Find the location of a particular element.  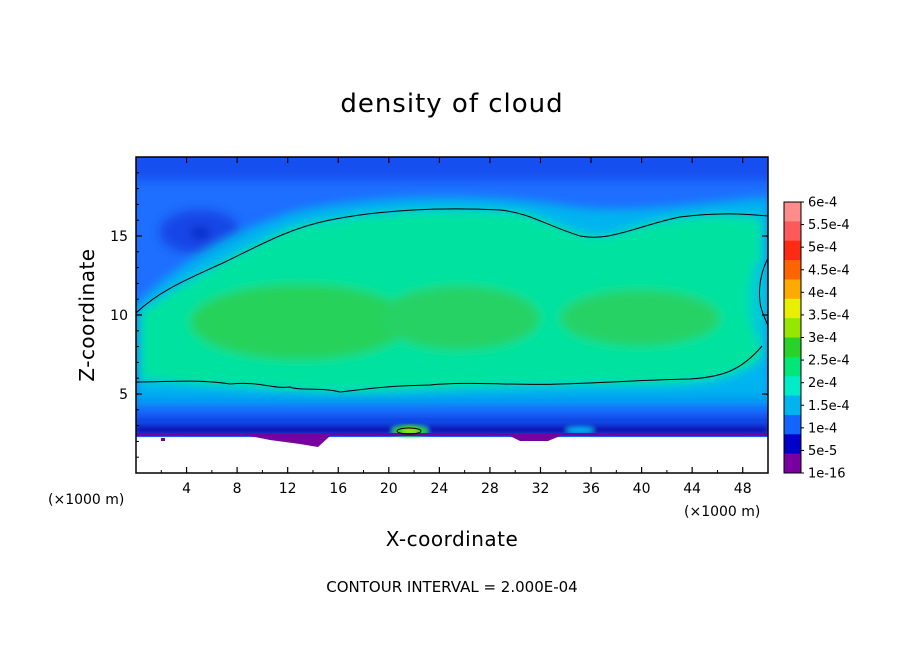

x-tick-label: 40 is located at coordinates (642, 489).